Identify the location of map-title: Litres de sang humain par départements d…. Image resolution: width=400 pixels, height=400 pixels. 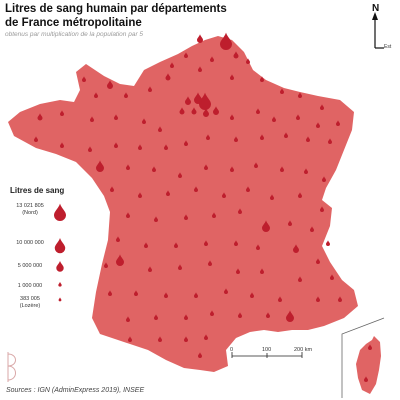
(150, 16).